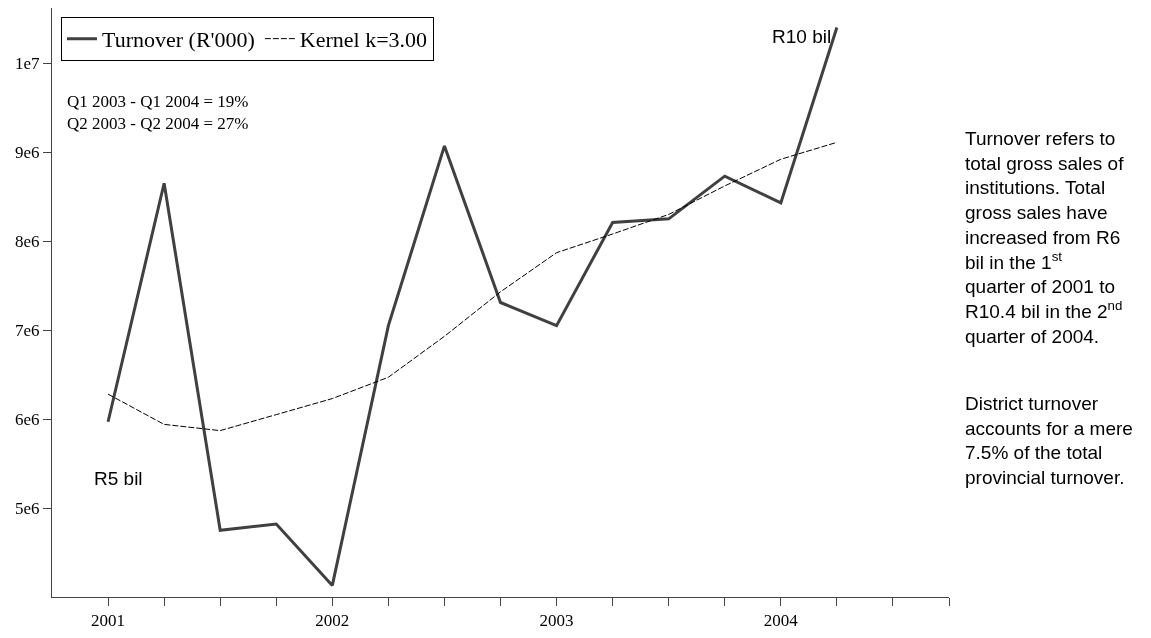  Describe the element at coordinates (781, 621) in the screenshot. I see `x-tick-label: 2004` at that location.